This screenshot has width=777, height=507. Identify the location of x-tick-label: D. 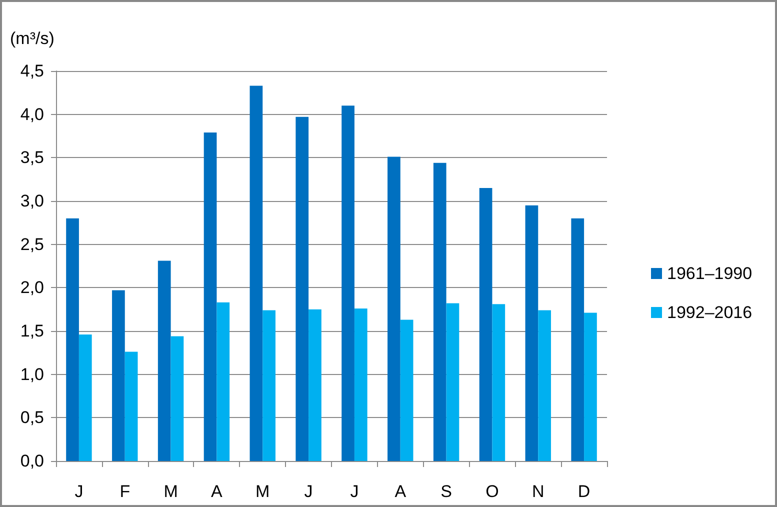
(584, 491).